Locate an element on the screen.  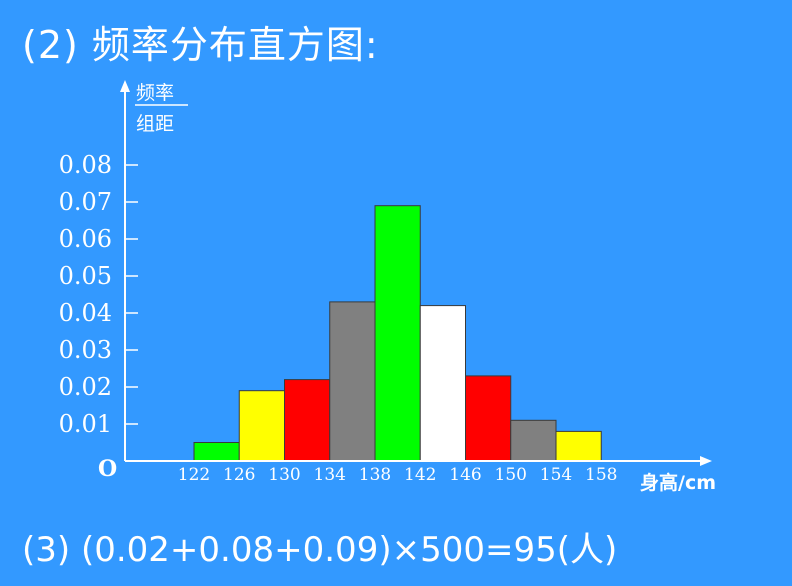
x-tick-label: 138 is located at coordinates (375, 475).